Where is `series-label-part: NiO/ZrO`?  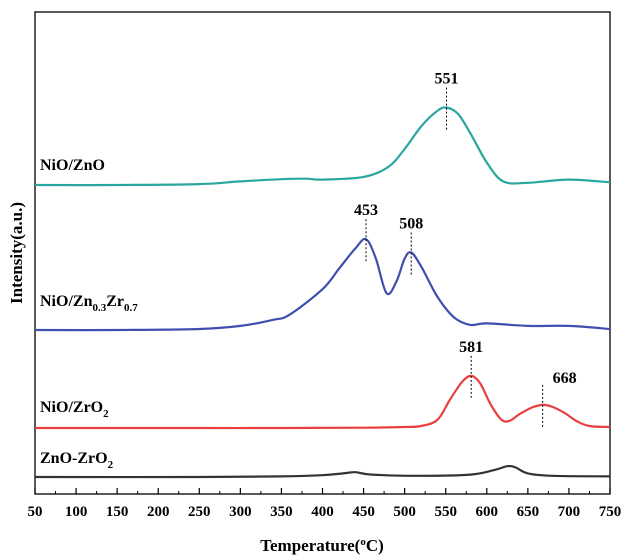 series-label-part: NiO/ZrO is located at coordinates (71, 407).